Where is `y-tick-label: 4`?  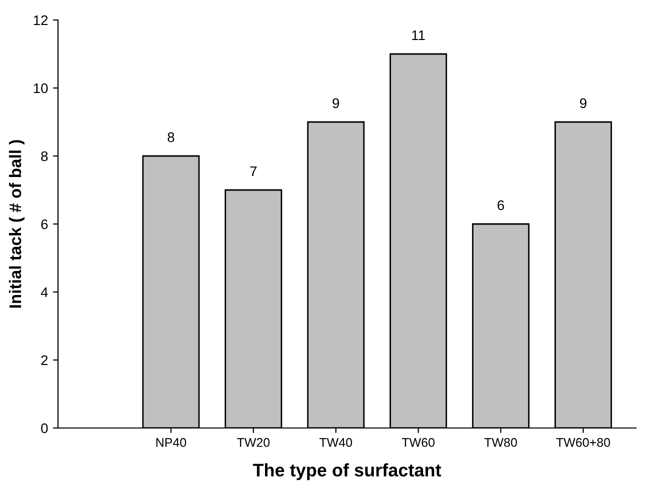
y-tick-label: 4 is located at coordinates (44, 292).